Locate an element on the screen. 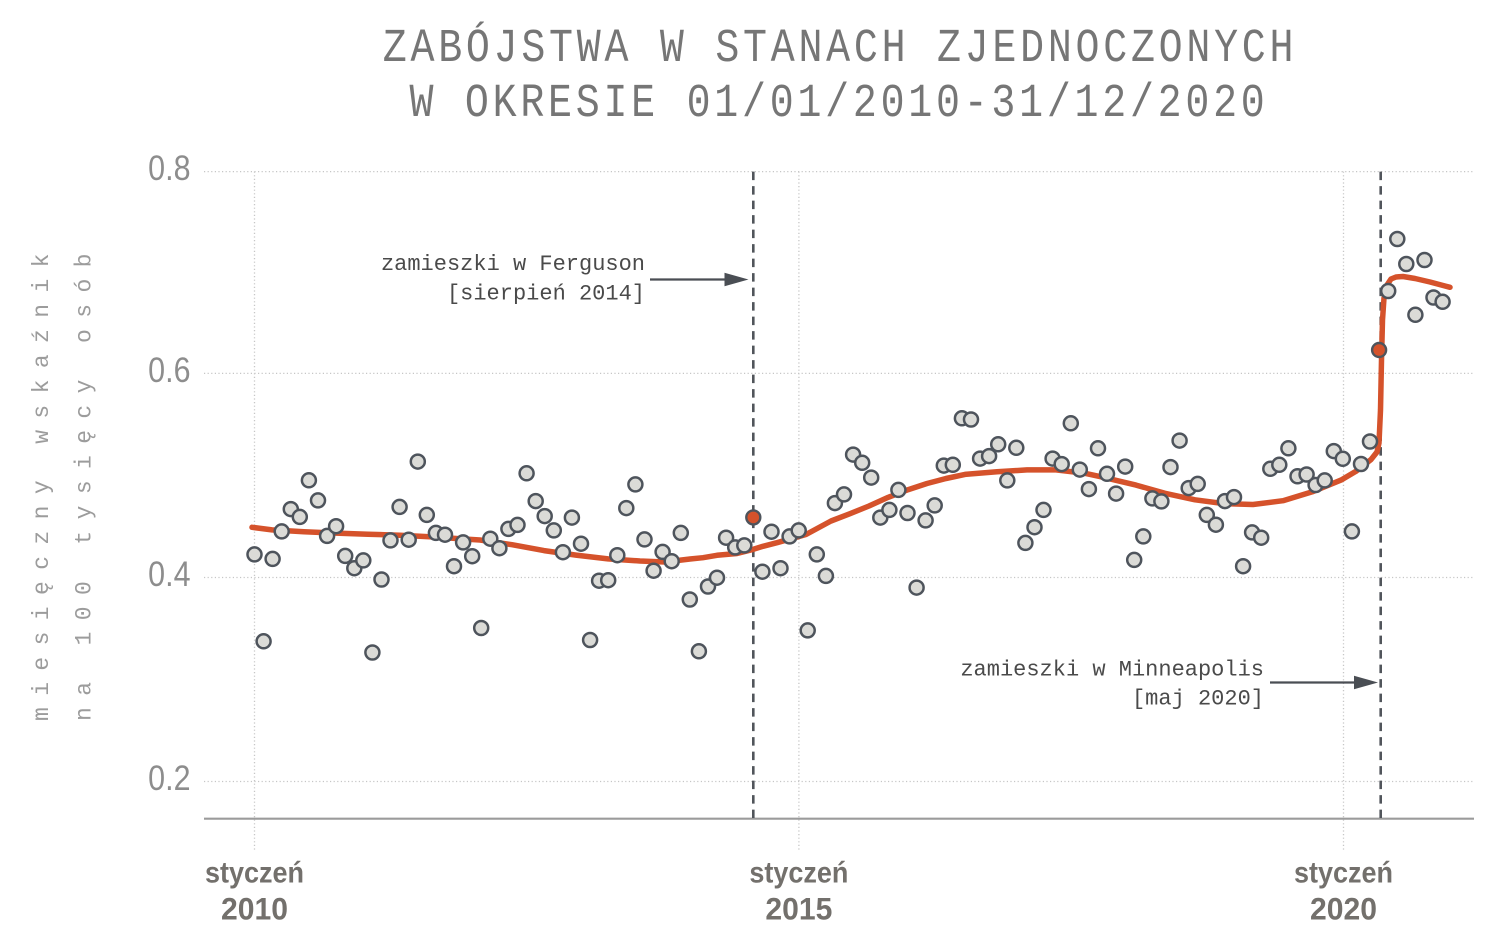  svg-text: miesięczny wskaźnik is located at coordinates (42, 481).